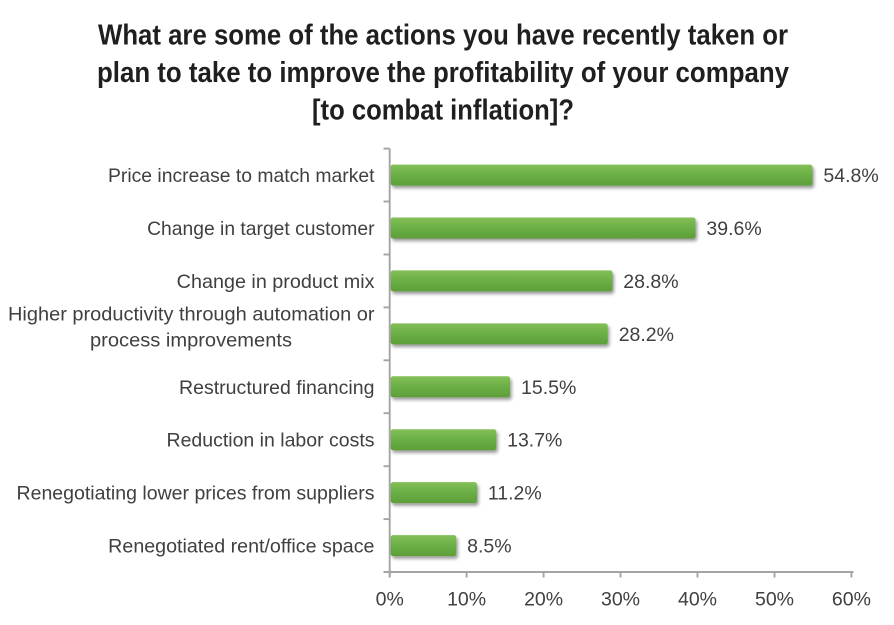 This screenshot has width=894, height=625. What do you see at coordinates (277, 388) in the screenshot?
I see `svg-text: Restructured financing` at bounding box center [277, 388].